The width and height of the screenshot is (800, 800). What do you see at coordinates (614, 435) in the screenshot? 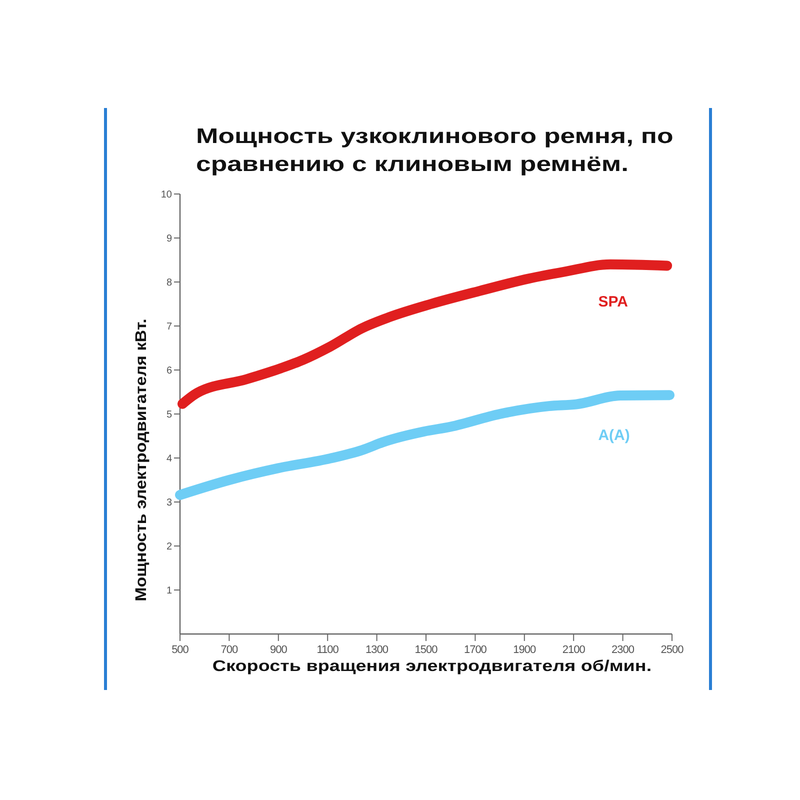
I see `series-label: A(A)` at bounding box center [614, 435].